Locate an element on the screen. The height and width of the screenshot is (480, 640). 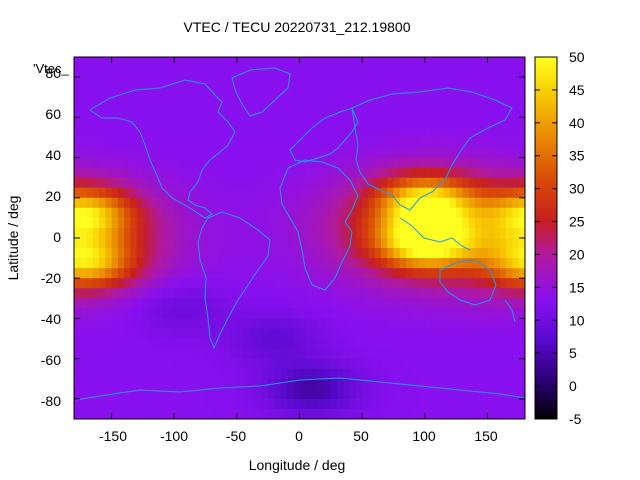
y-tick-label: 20 is located at coordinates (53, 196).